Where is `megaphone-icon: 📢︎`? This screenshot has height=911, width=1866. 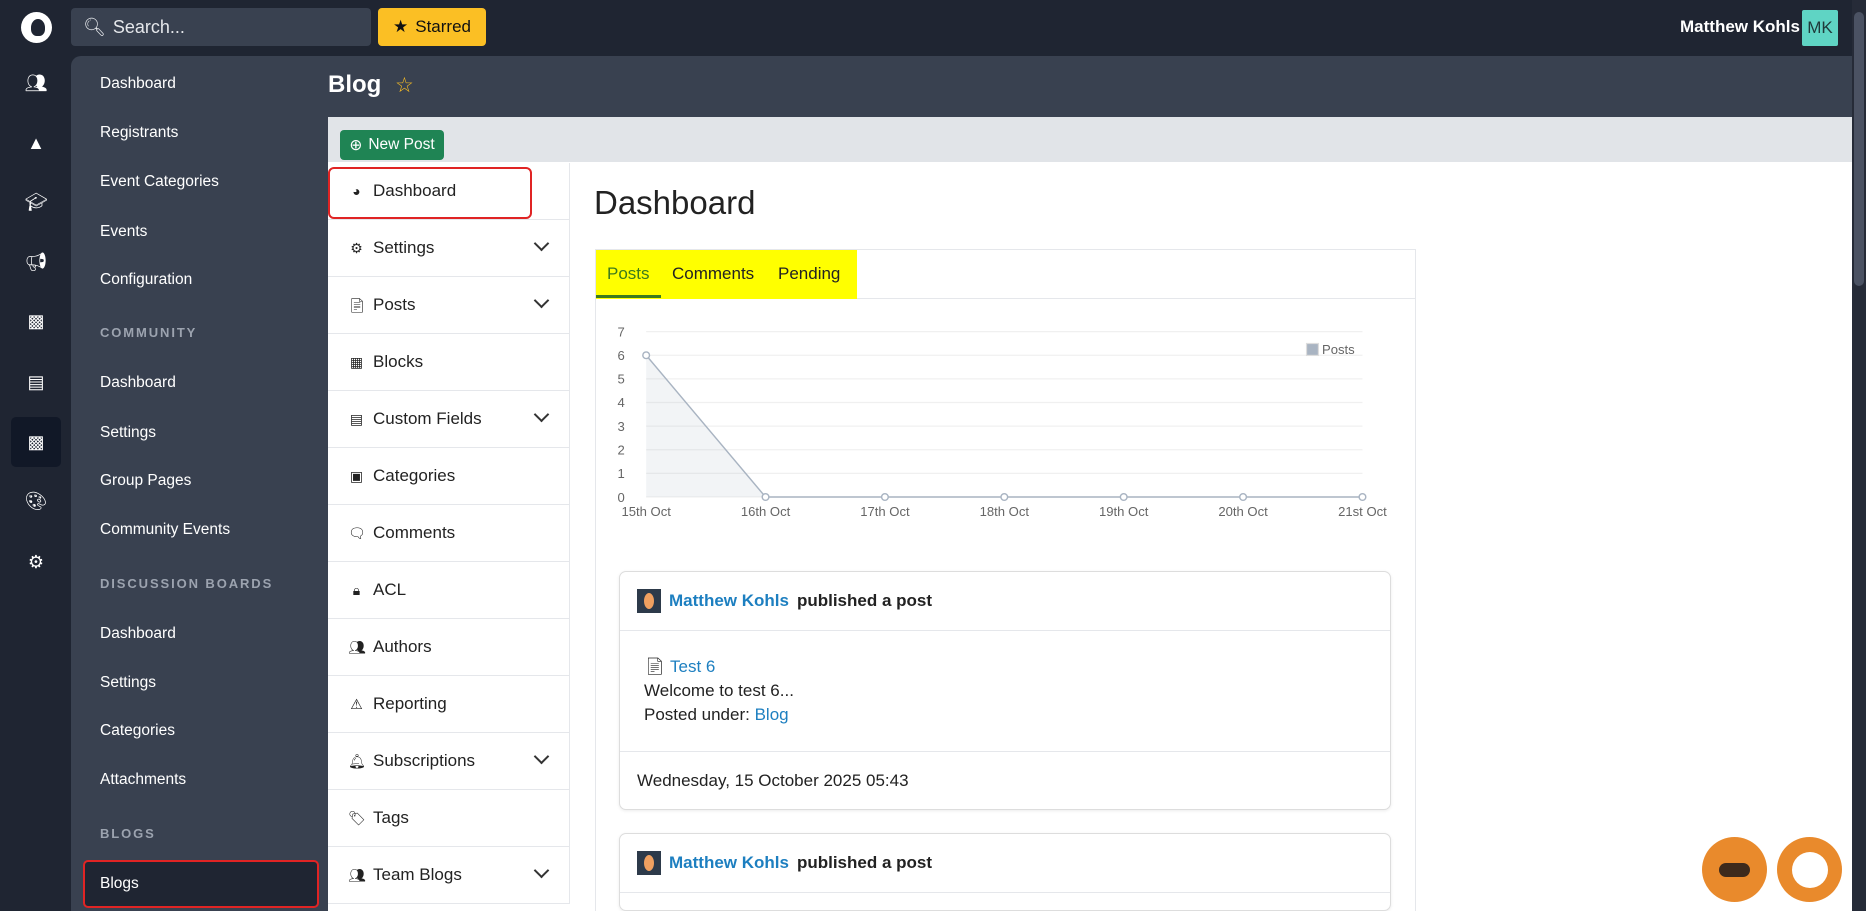 megaphone-icon: 📢︎ is located at coordinates (36, 261).